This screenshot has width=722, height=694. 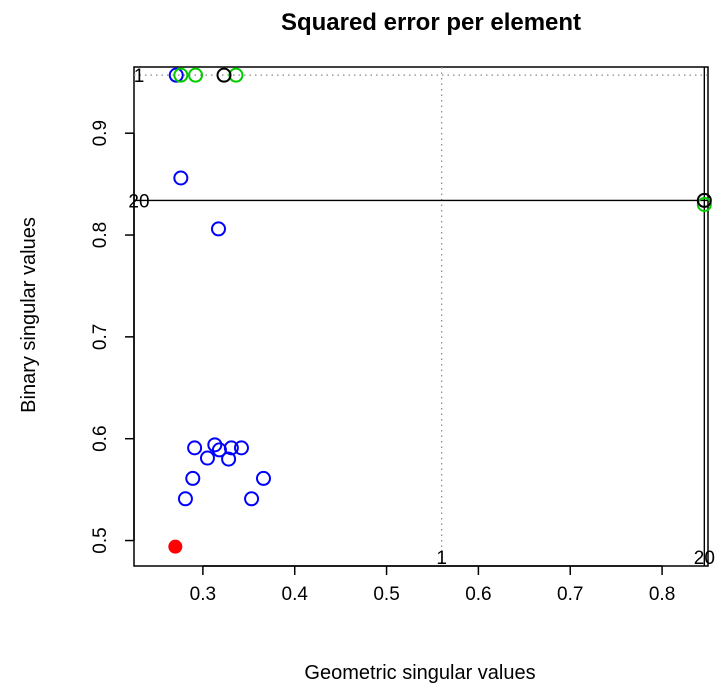 I want to click on x-tick-label: 0.7, so click(x=570, y=594).